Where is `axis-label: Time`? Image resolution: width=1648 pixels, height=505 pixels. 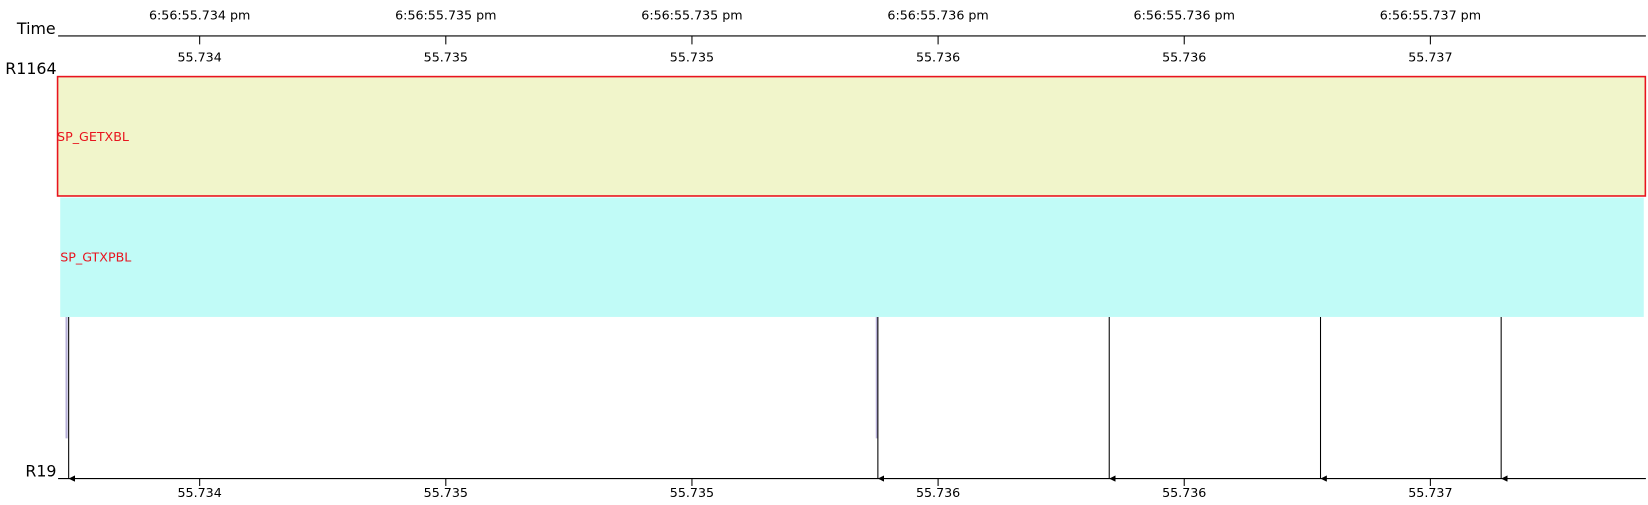 axis-label: Time is located at coordinates (36, 28).